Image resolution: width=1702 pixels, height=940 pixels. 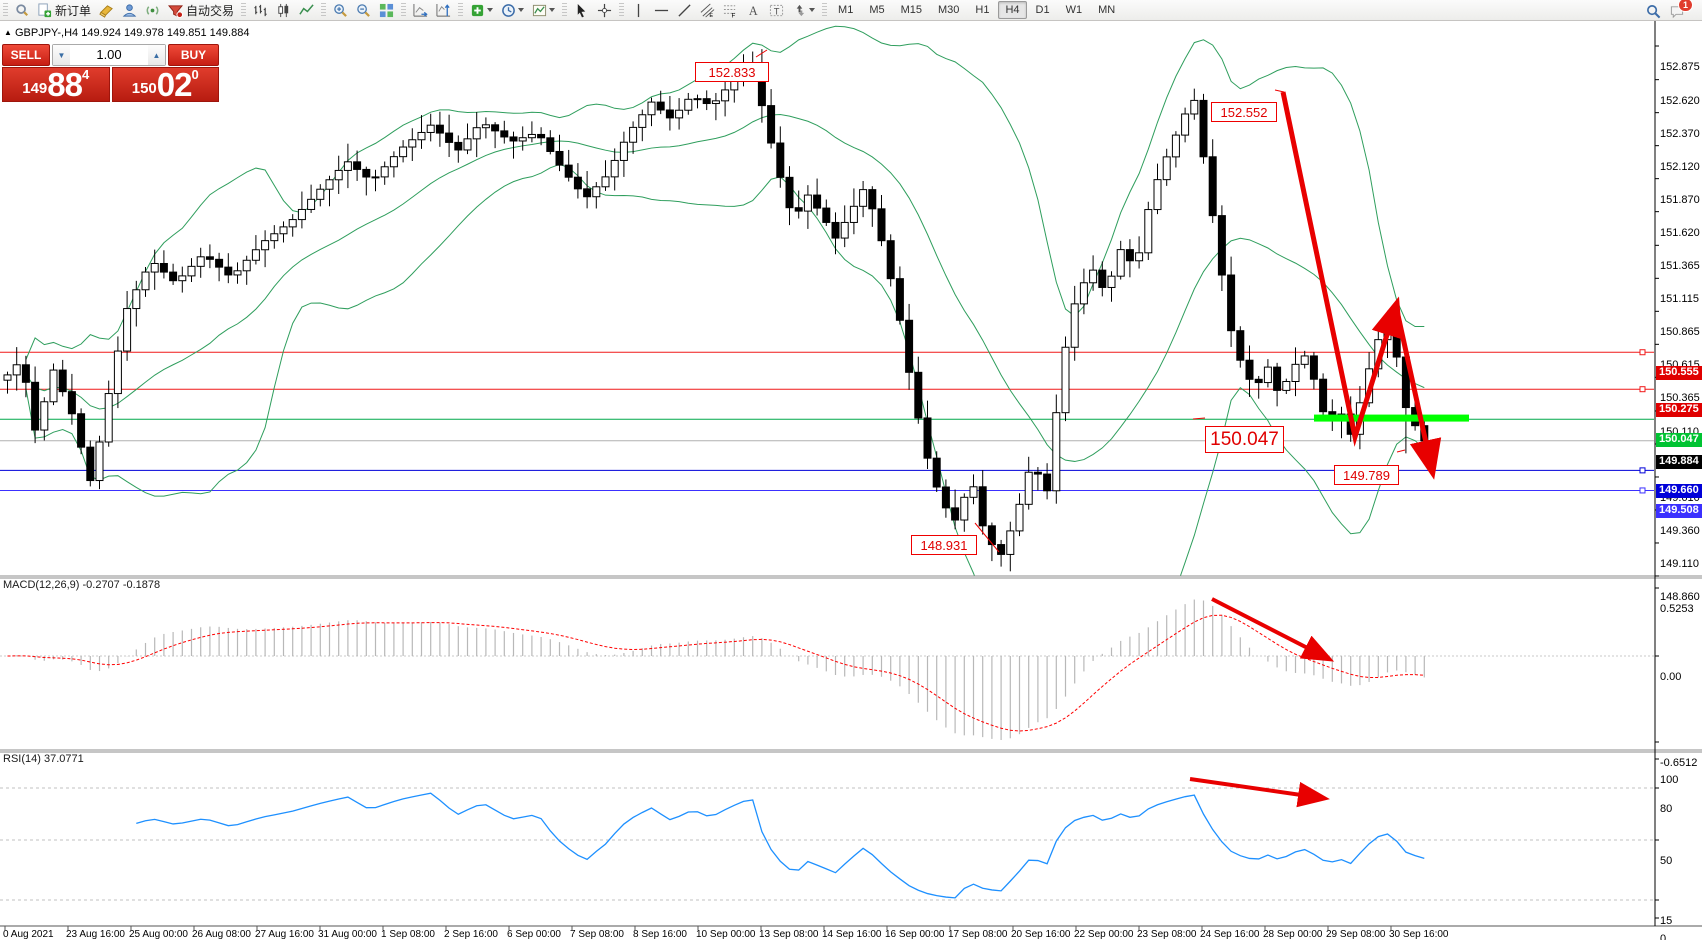 I want to click on time-axis-label: 24 Sep 16:00, so click(x=1230, y=934).